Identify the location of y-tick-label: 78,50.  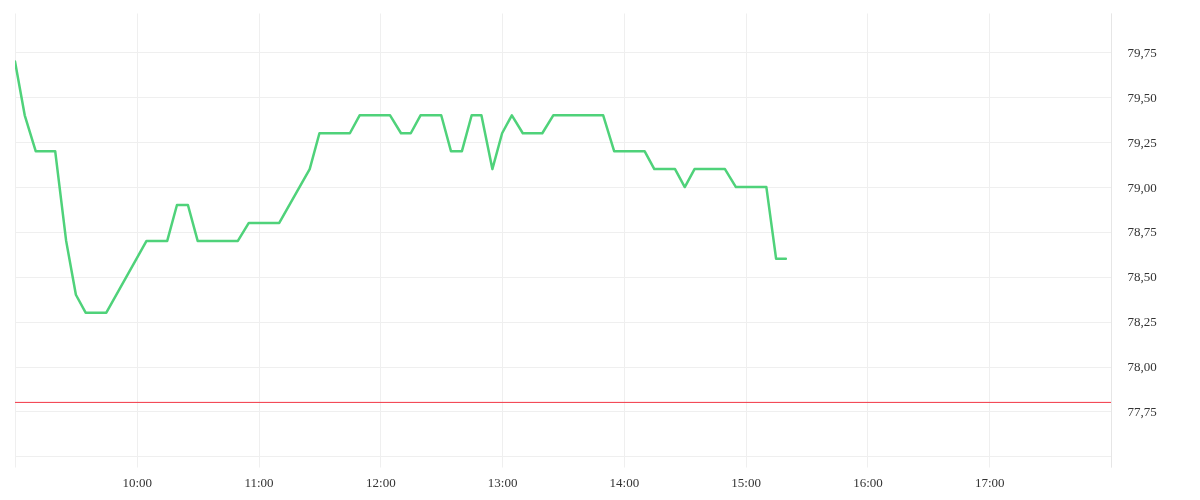
(1142, 277).